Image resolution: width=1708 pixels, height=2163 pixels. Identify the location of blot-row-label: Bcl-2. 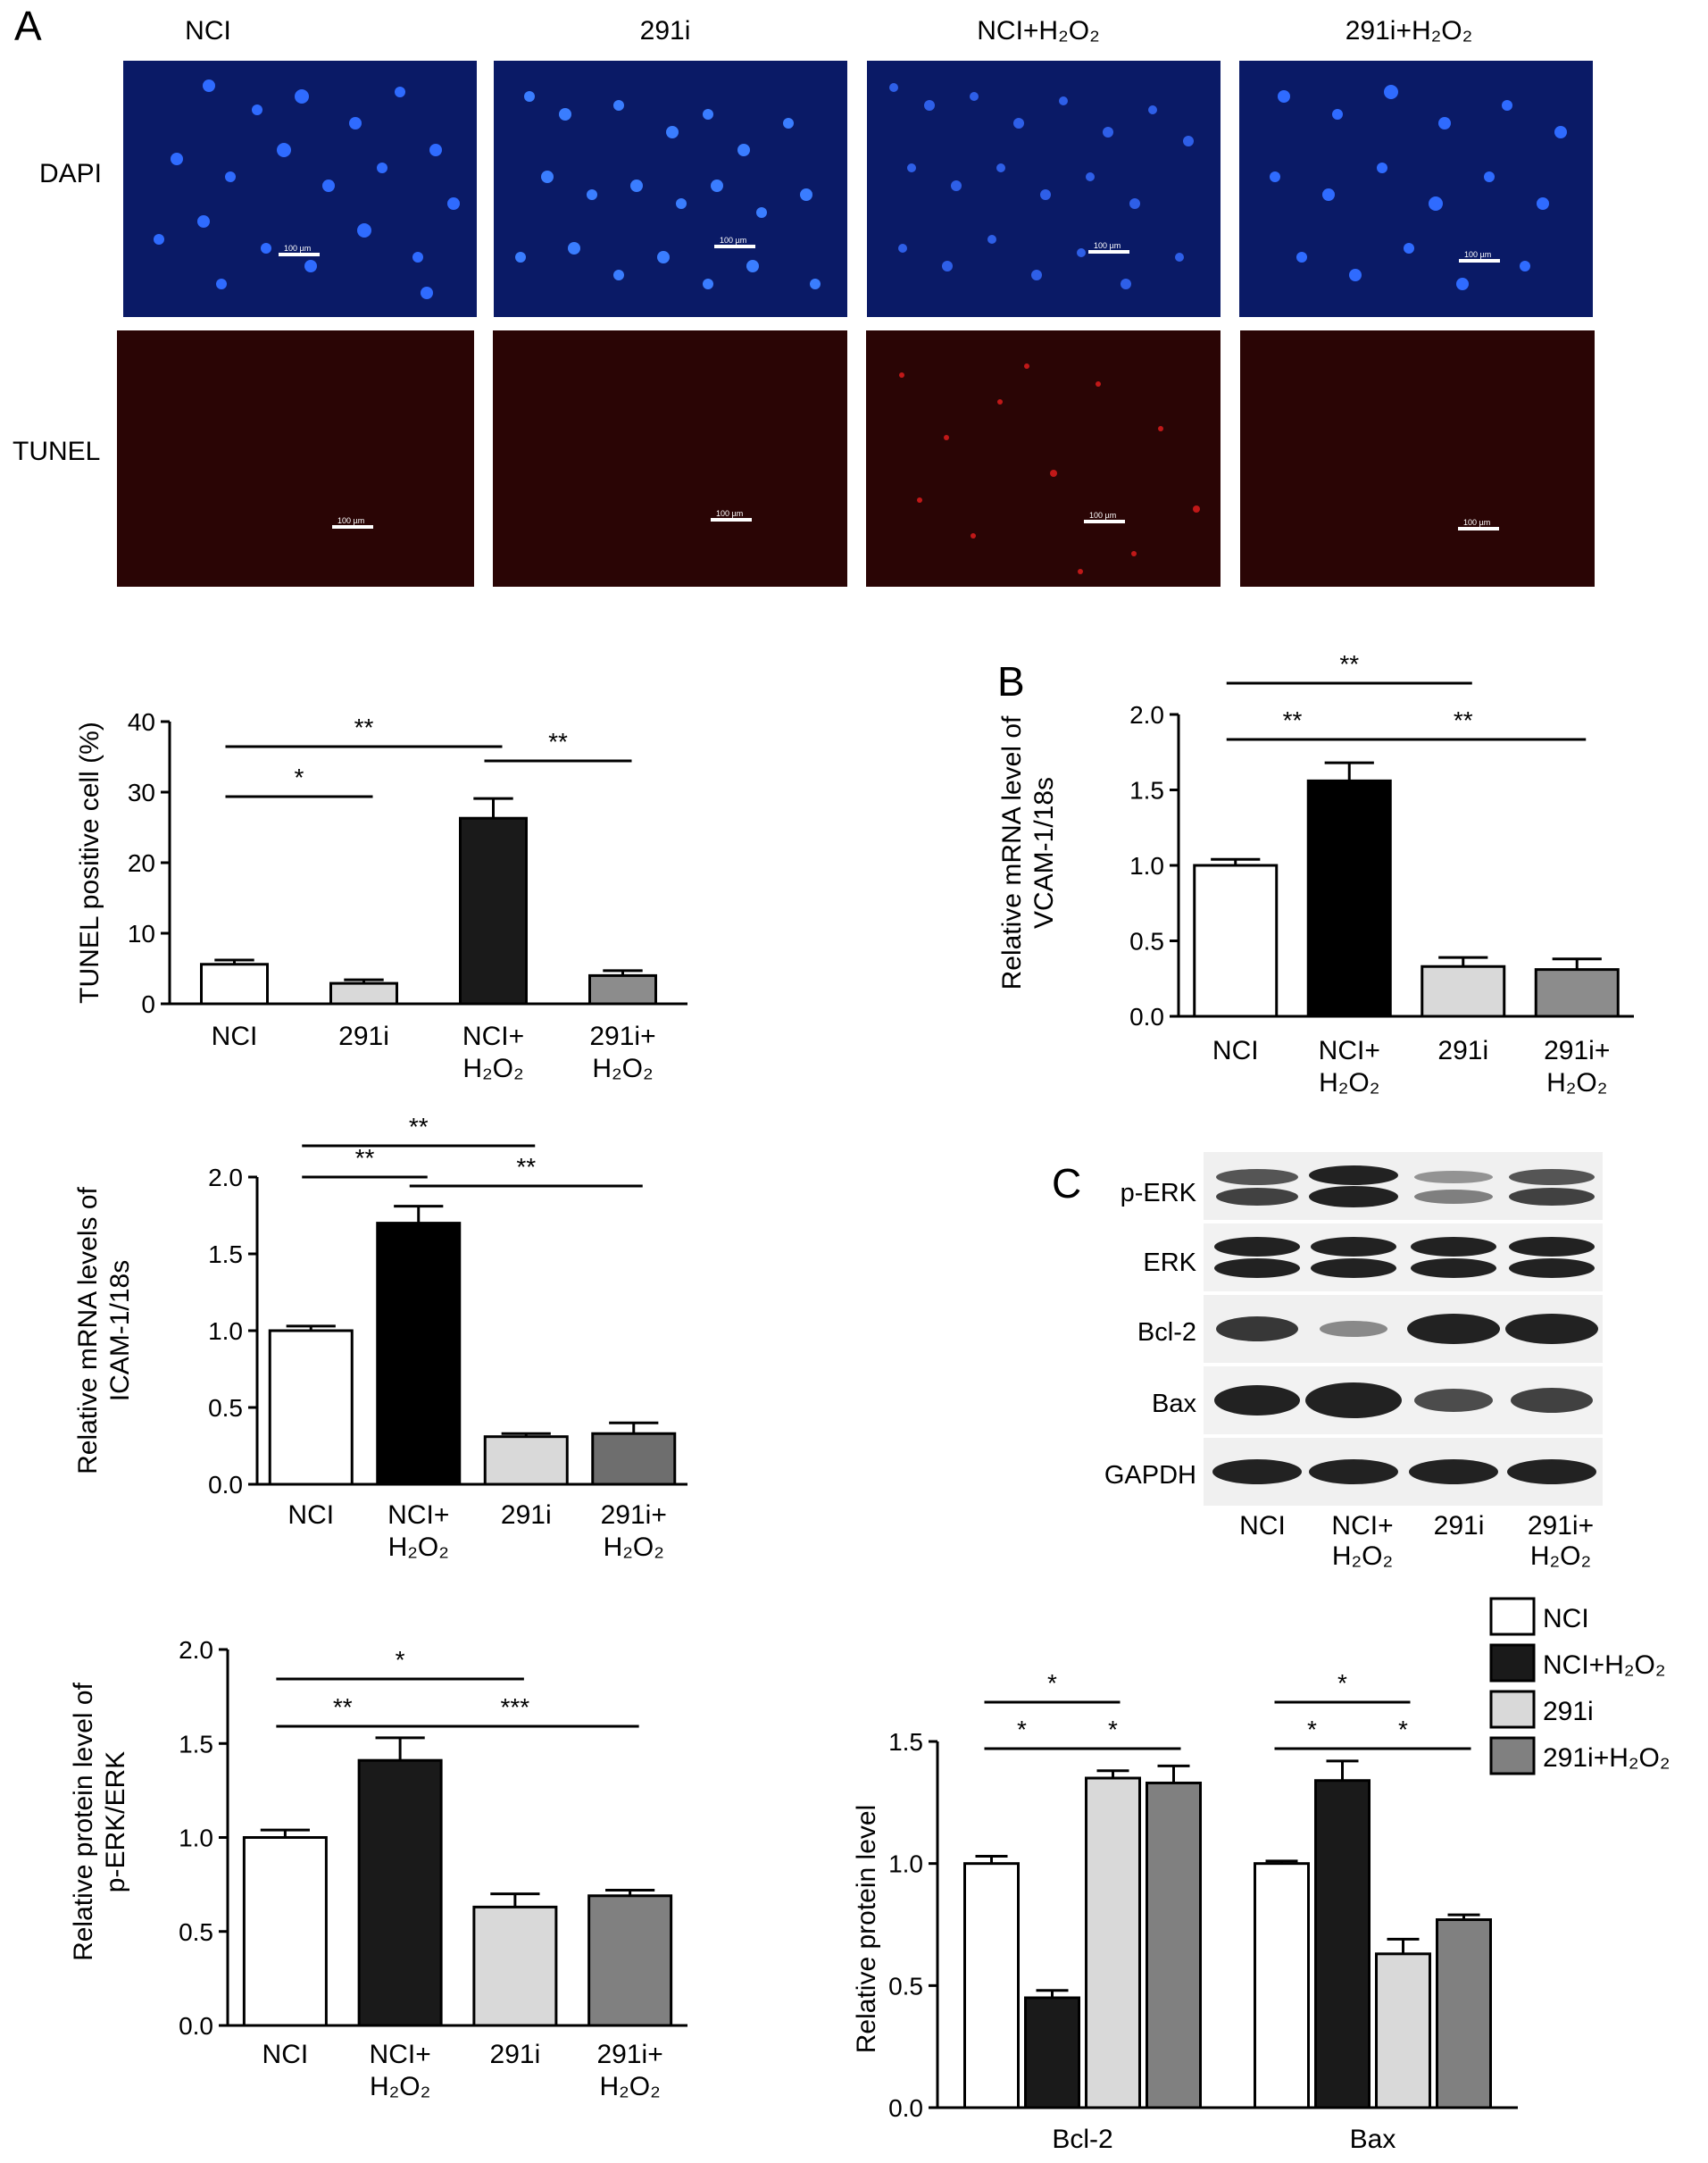
(1166, 1332).